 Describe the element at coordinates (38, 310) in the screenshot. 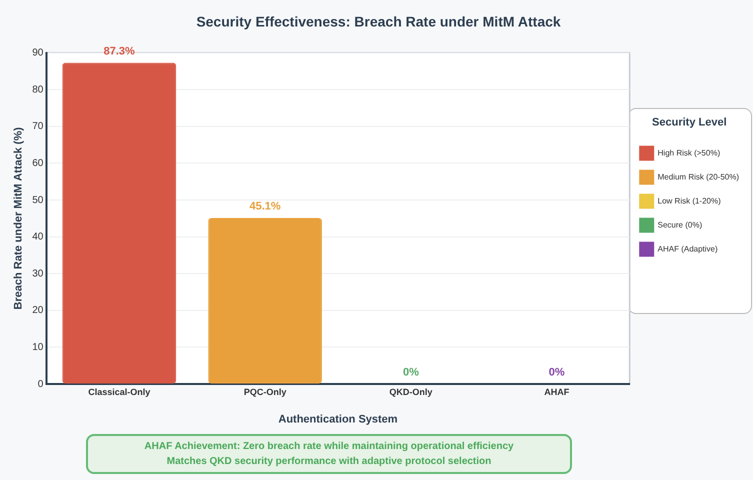

I see `y-tick-label: 20` at that location.